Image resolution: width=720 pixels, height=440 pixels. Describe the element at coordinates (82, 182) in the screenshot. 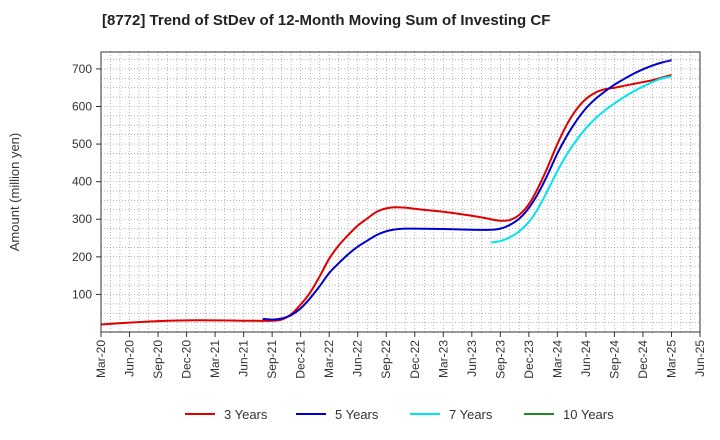

I see `y-tick-label: 400` at that location.